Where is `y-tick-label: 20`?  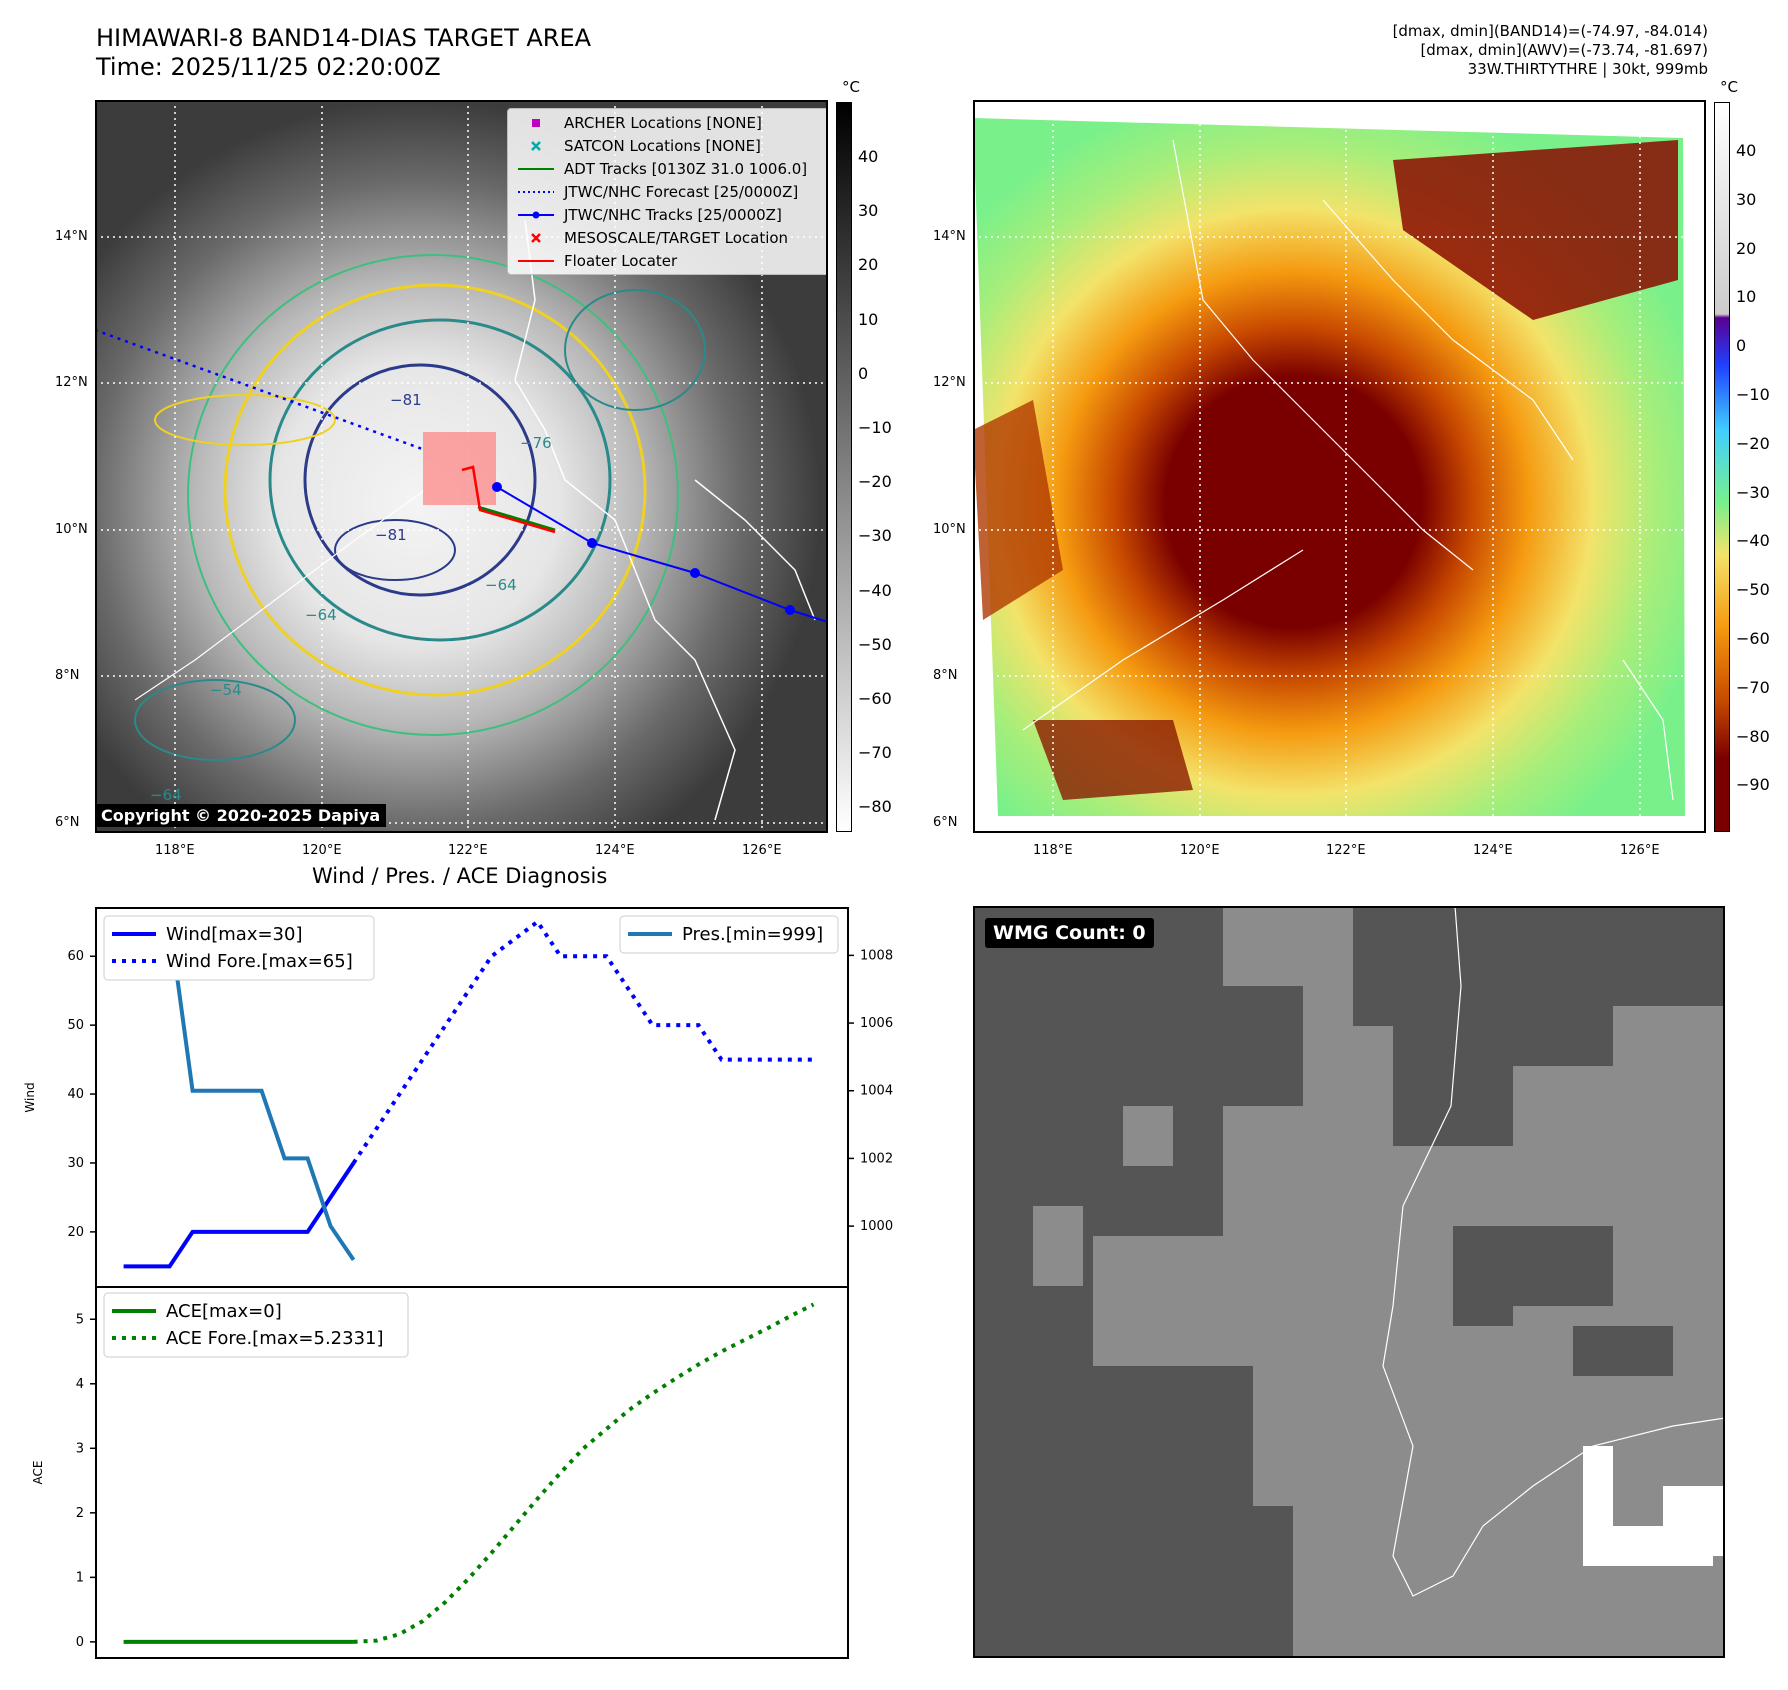
y-tick-label: 20 is located at coordinates (75, 1232).